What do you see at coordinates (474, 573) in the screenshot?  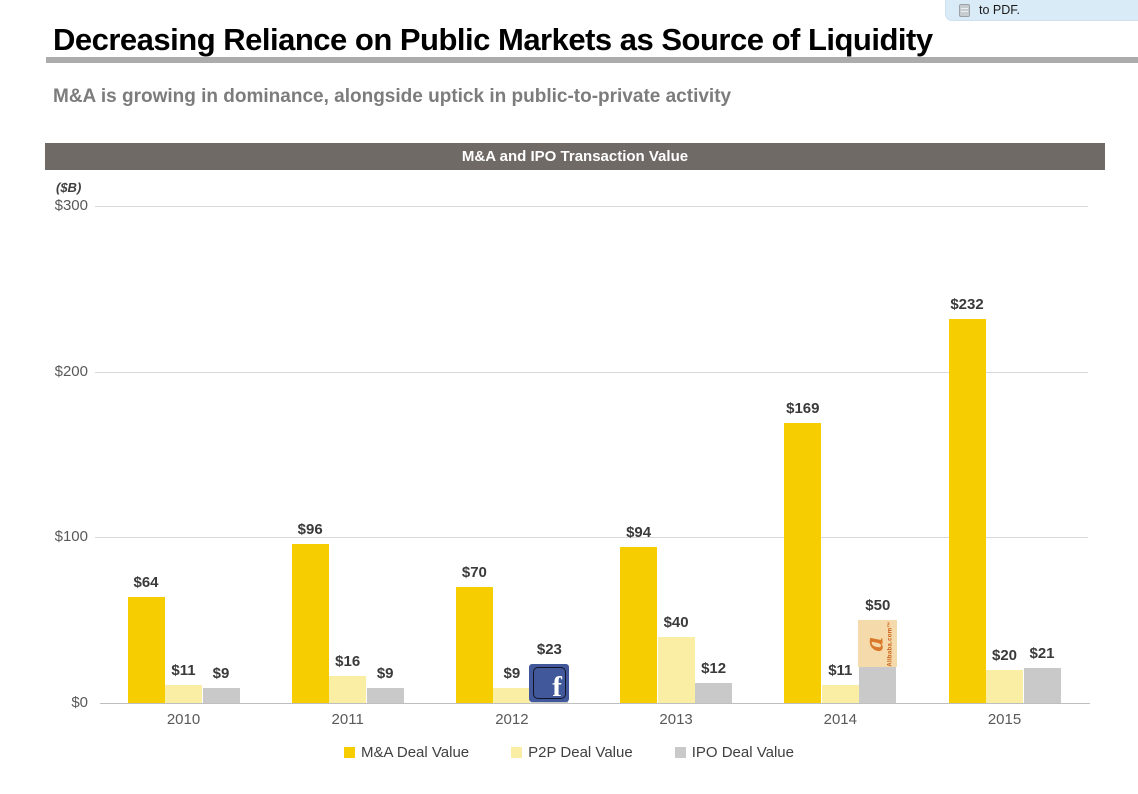 I see `value-label-ma-2012: $70` at bounding box center [474, 573].